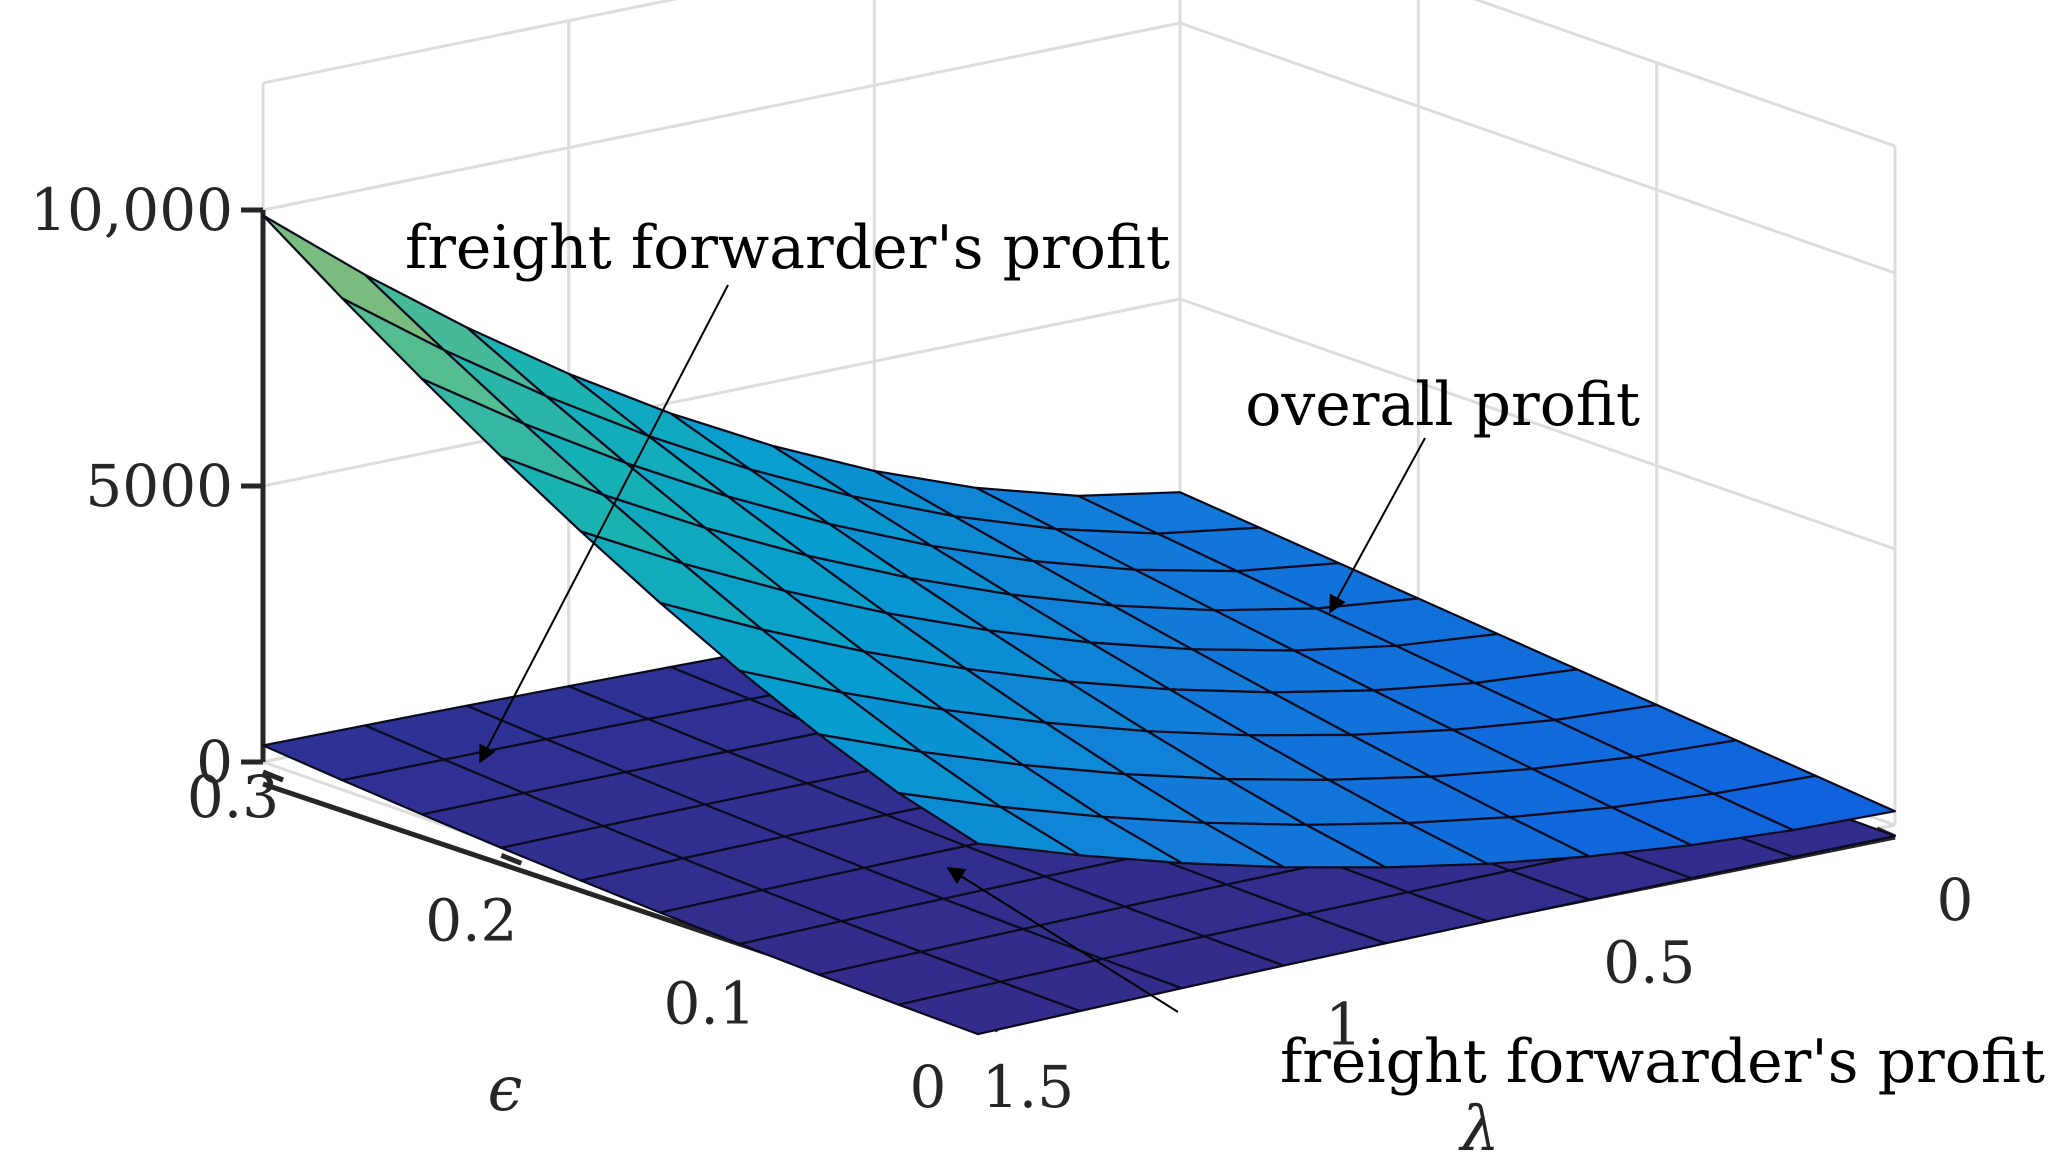  What do you see at coordinates (1649, 962) in the screenshot?
I see `lambda-tick-label: 0.5` at bounding box center [1649, 962].